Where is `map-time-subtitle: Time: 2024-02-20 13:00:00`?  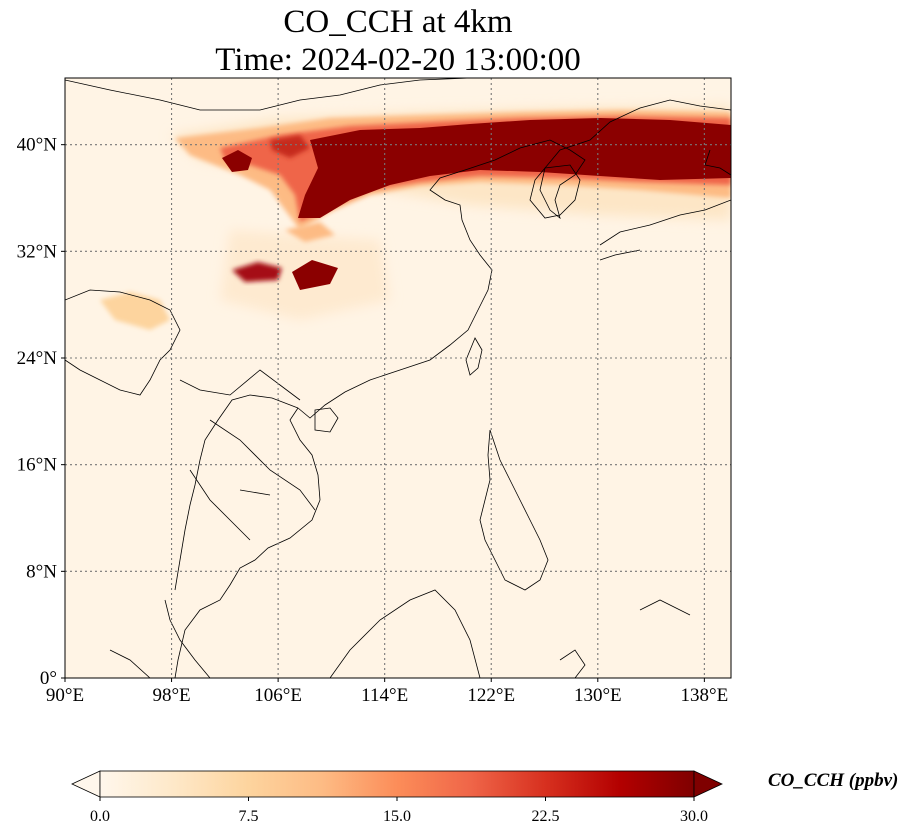
map-time-subtitle: Time: 2024-02-20 13:00:00 is located at coordinates (398, 60).